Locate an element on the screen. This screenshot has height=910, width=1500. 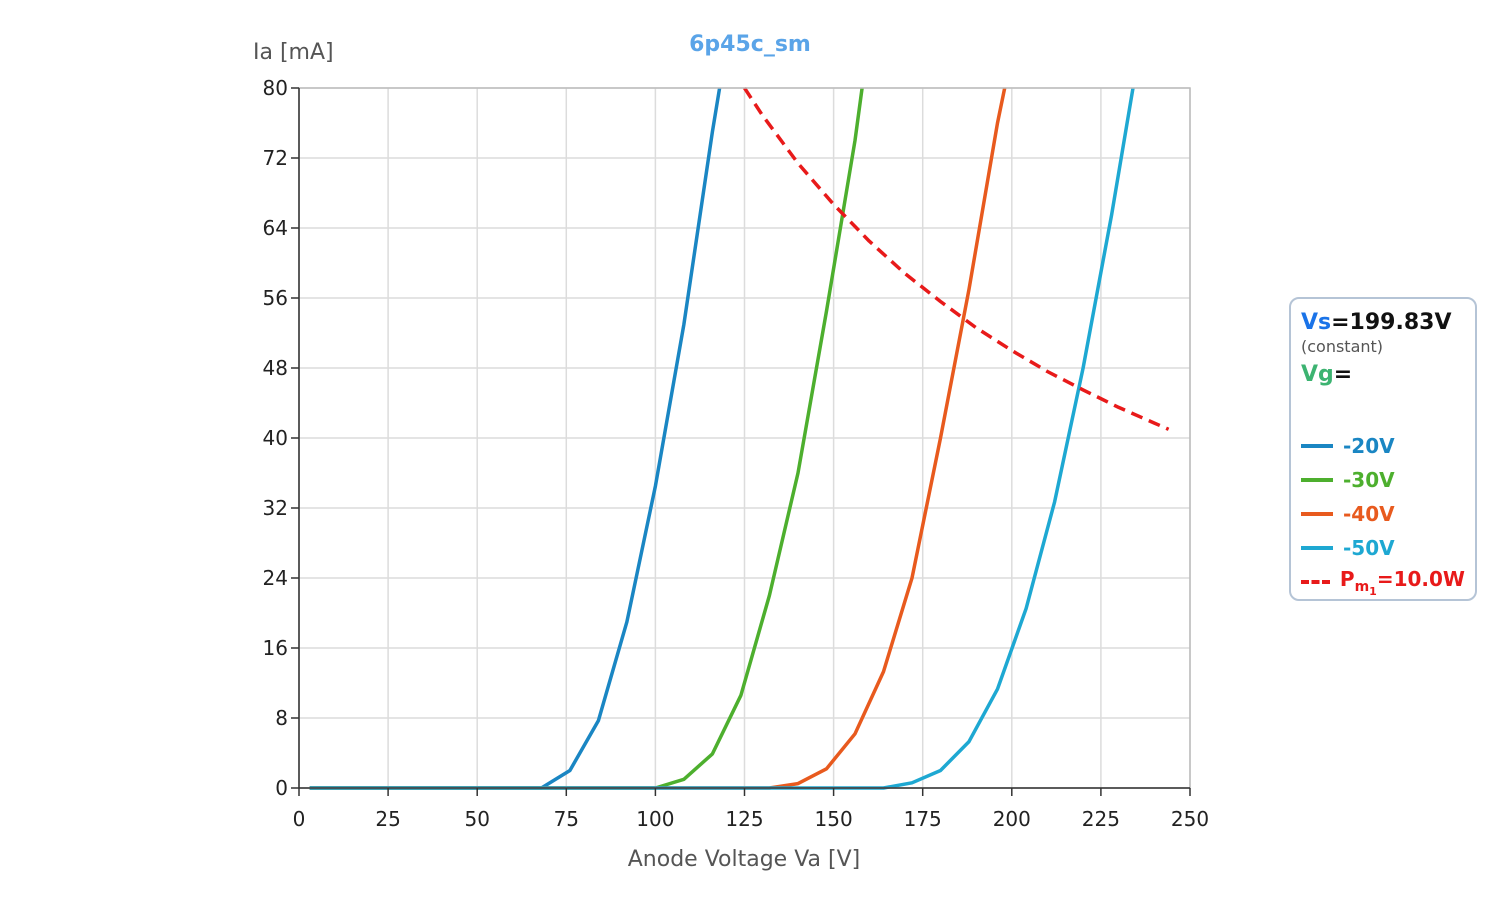
legend-vs-value: =199.83V is located at coordinates (1391, 322).